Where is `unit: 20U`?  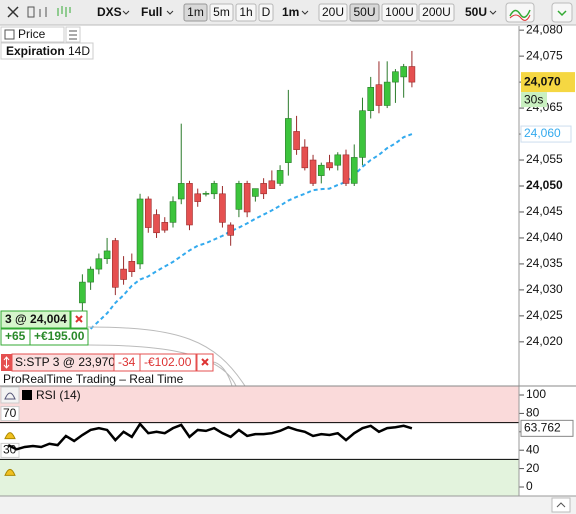
unit: 20U is located at coordinates (333, 12).